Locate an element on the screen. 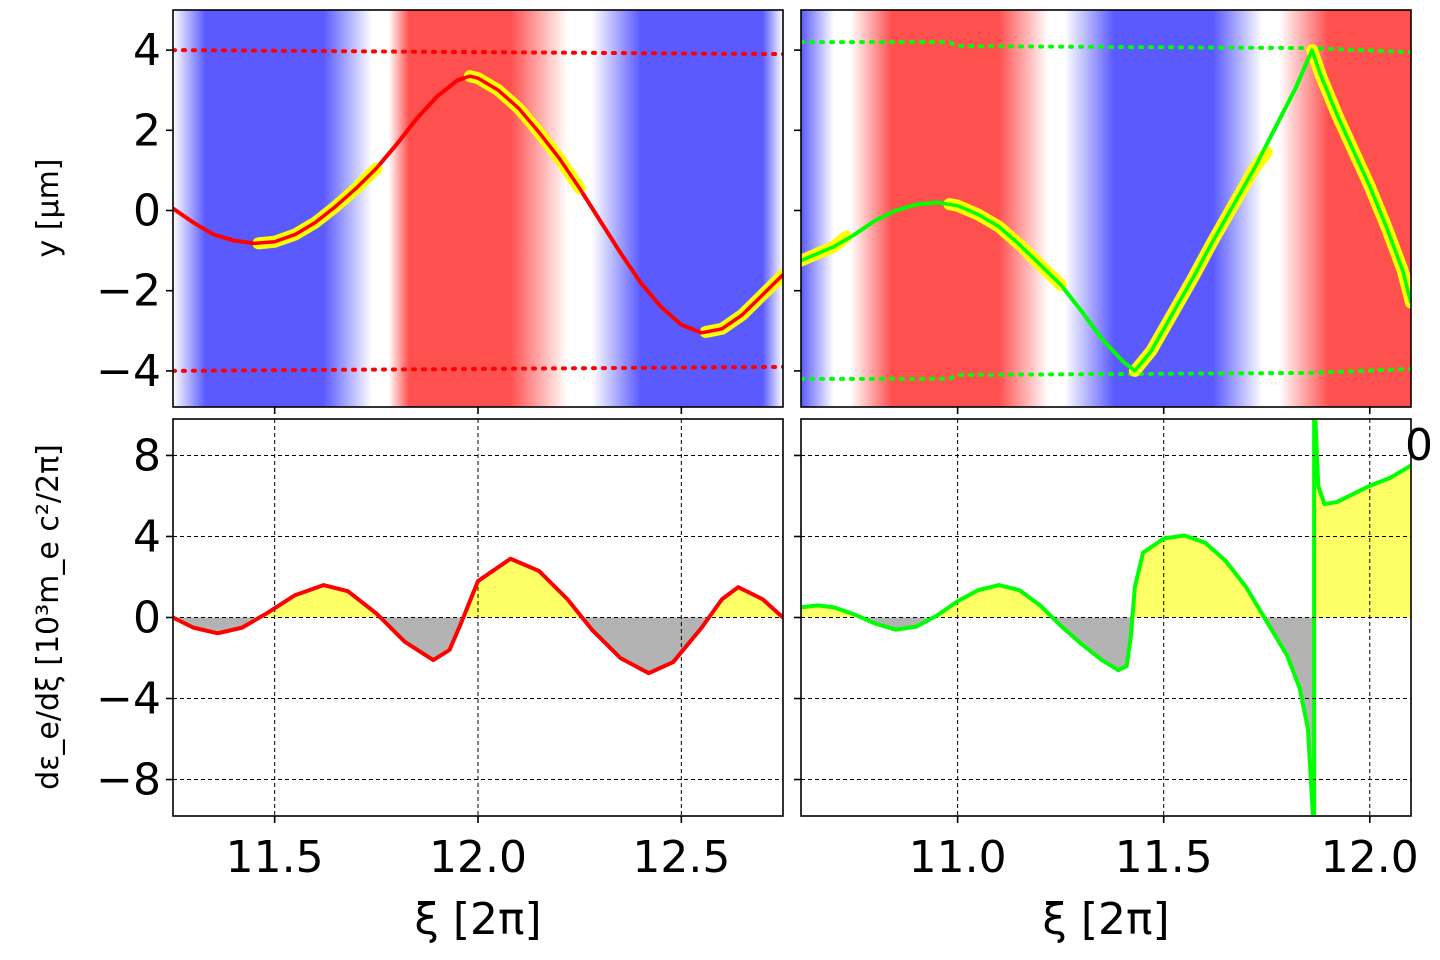  x-axis-label-left: ξ [2π] is located at coordinates (477, 919).